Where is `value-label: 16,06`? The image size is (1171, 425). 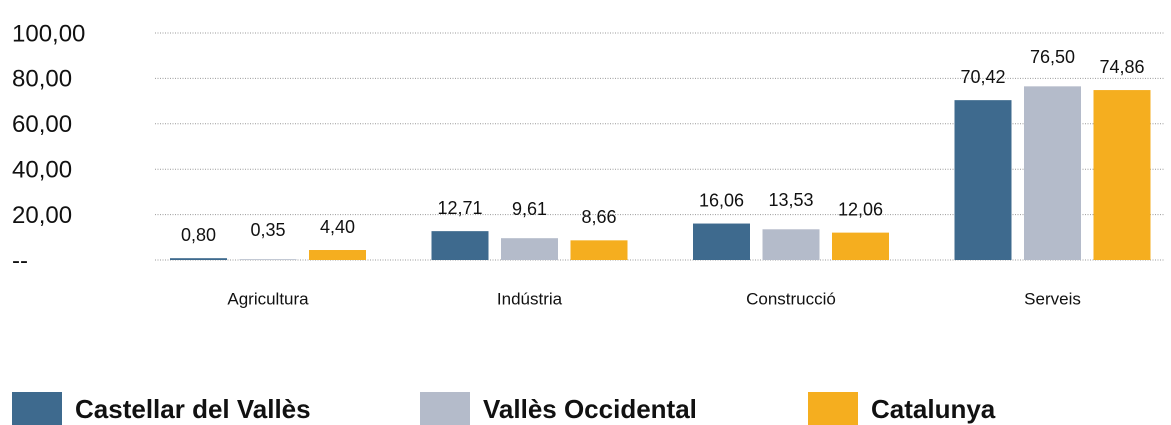
value-label: 16,06 is located at coordinates (721, 200).